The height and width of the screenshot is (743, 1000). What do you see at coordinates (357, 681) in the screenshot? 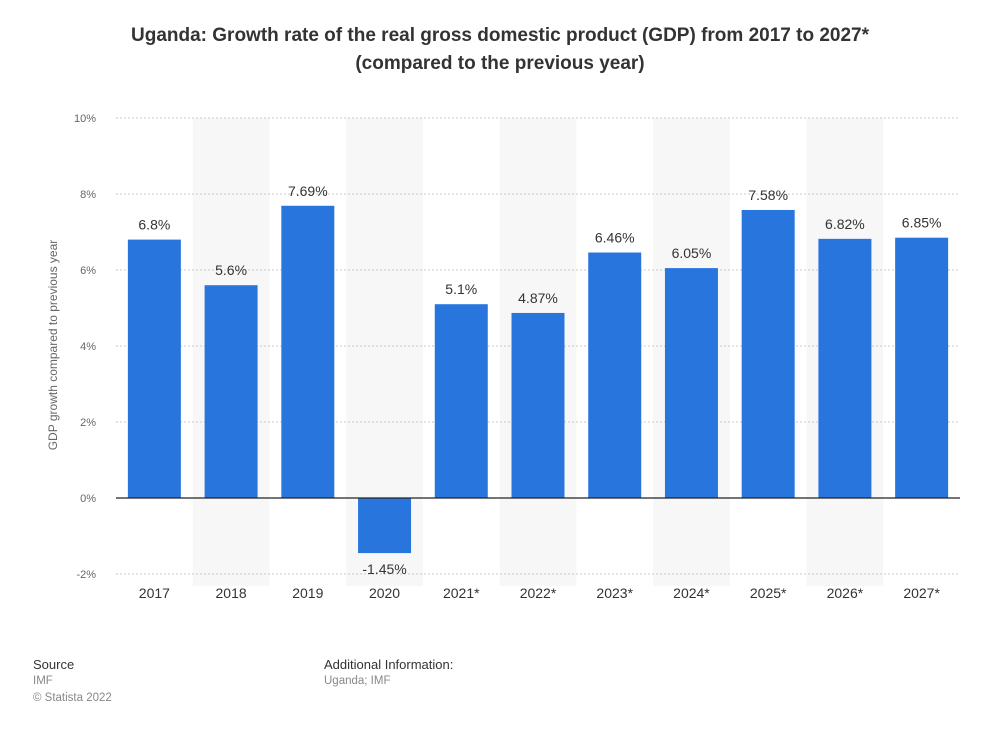
I see `additional-info-value: Uganda; IMF` at bounding box center [357, 681].